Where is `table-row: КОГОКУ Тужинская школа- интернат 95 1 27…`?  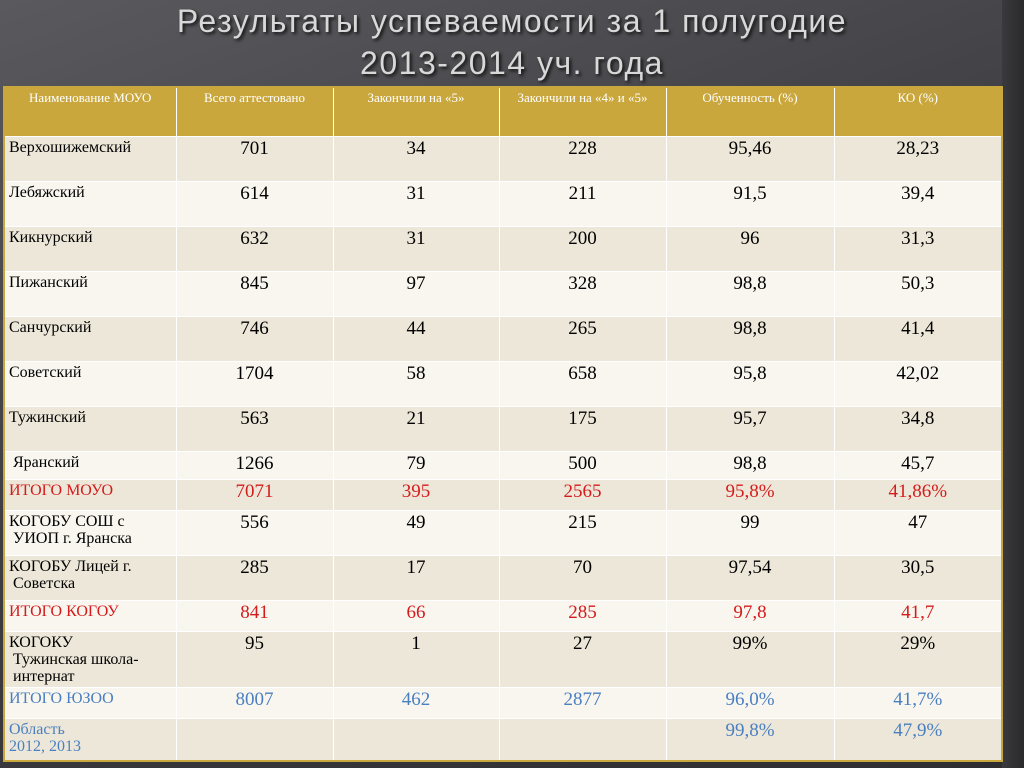 table-row: КОГОКУ Тужинская школа- интернат 95 1 27… is located at coordinates (503, 659).